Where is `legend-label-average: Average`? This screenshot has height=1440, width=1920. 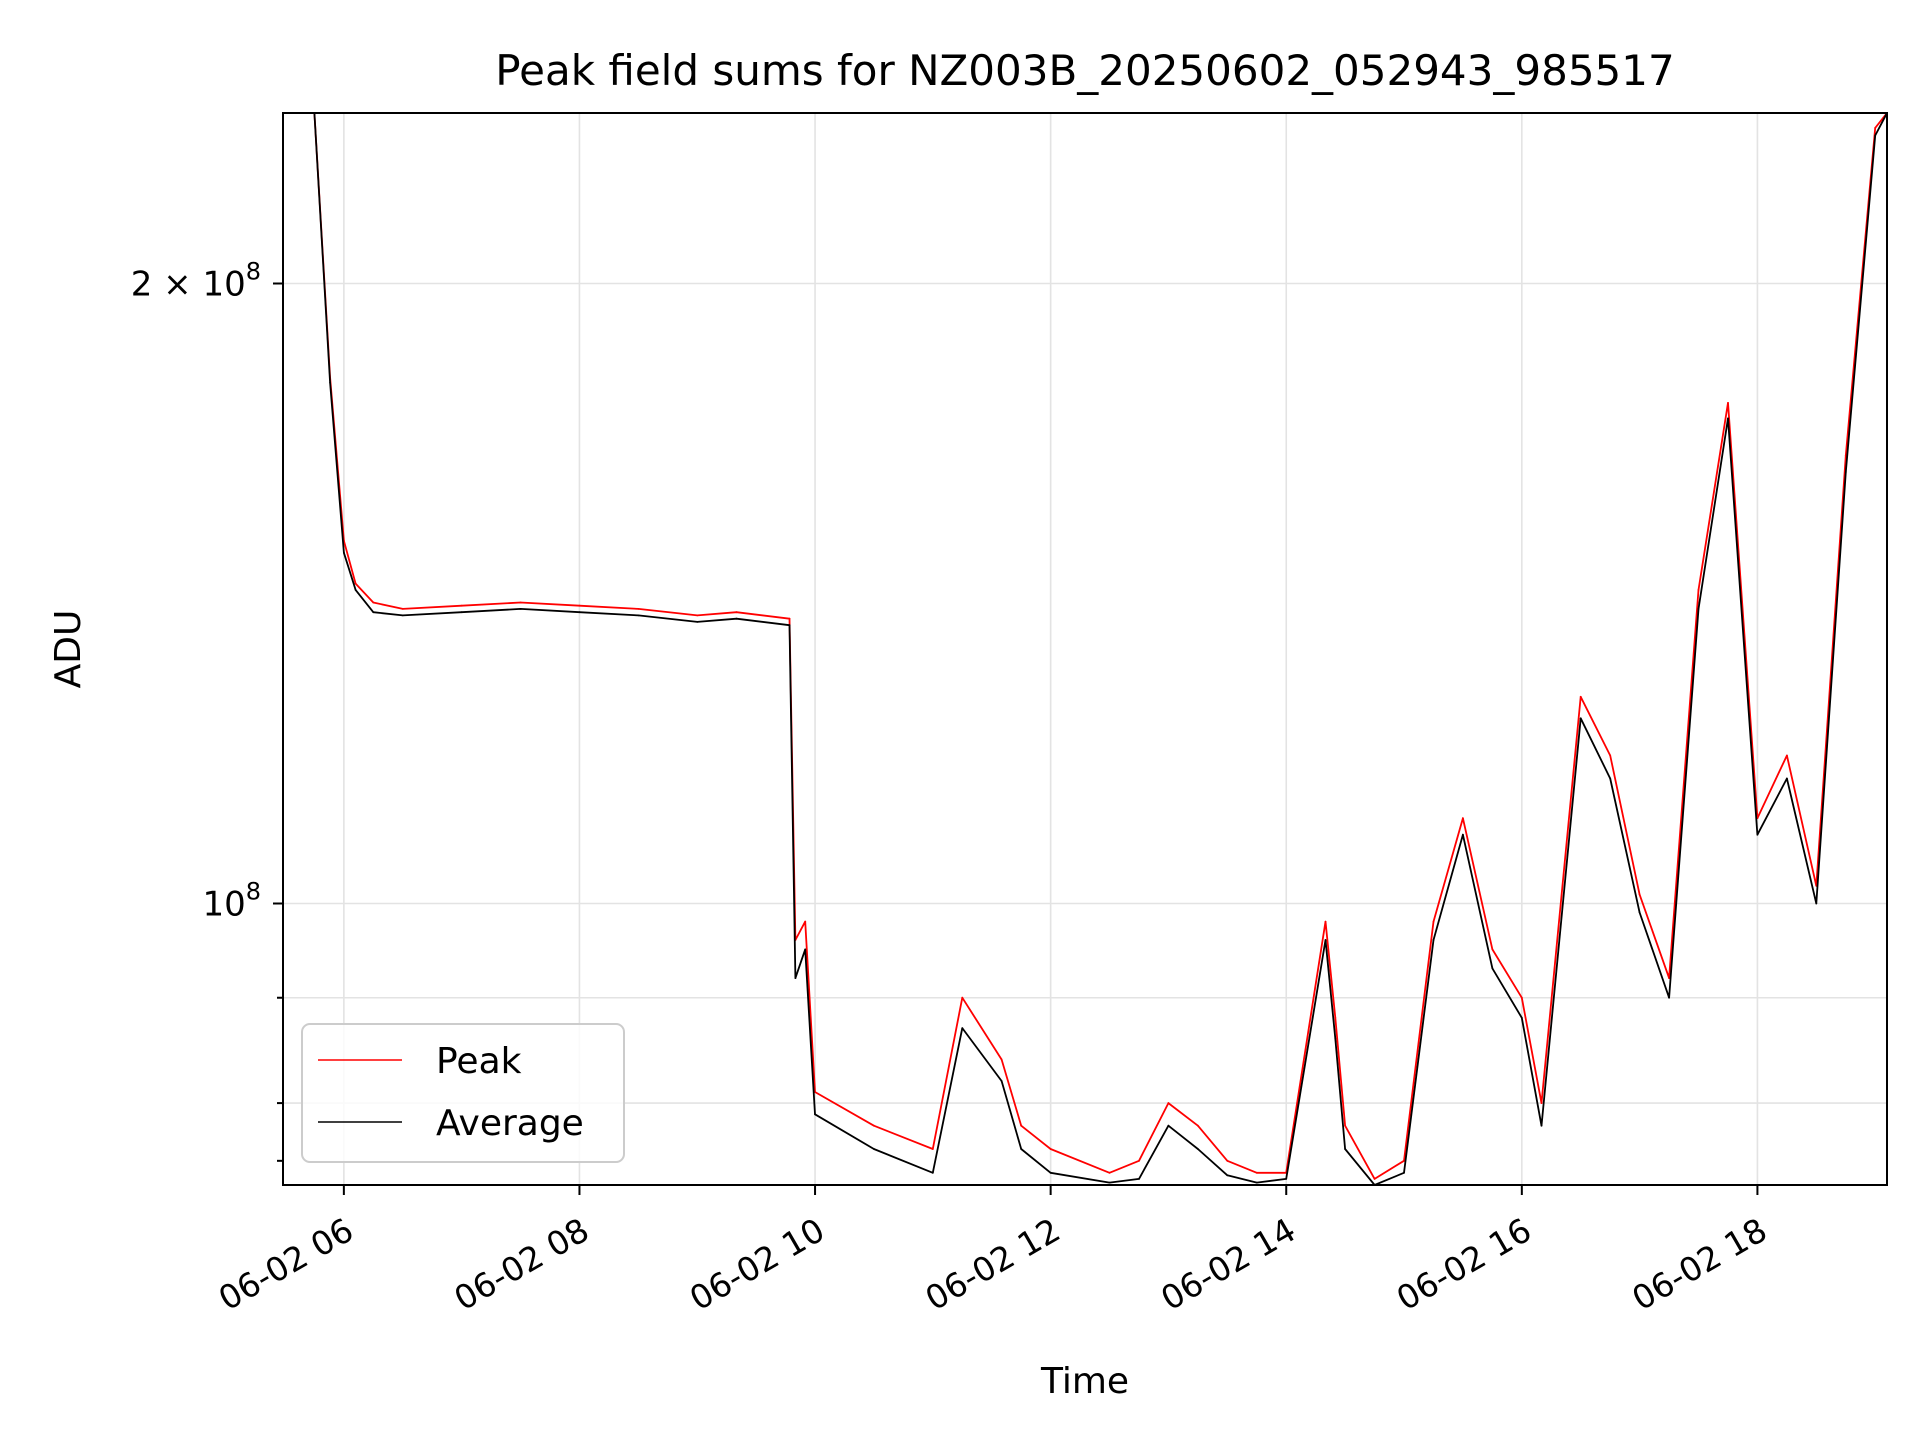 legend-label-average: Average is located at coordinates (510, 1123).